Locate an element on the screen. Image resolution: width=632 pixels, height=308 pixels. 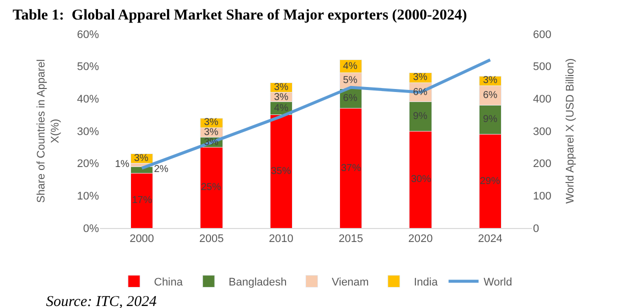
y2-tick-label: 600 is located at coordinates (542, 34).